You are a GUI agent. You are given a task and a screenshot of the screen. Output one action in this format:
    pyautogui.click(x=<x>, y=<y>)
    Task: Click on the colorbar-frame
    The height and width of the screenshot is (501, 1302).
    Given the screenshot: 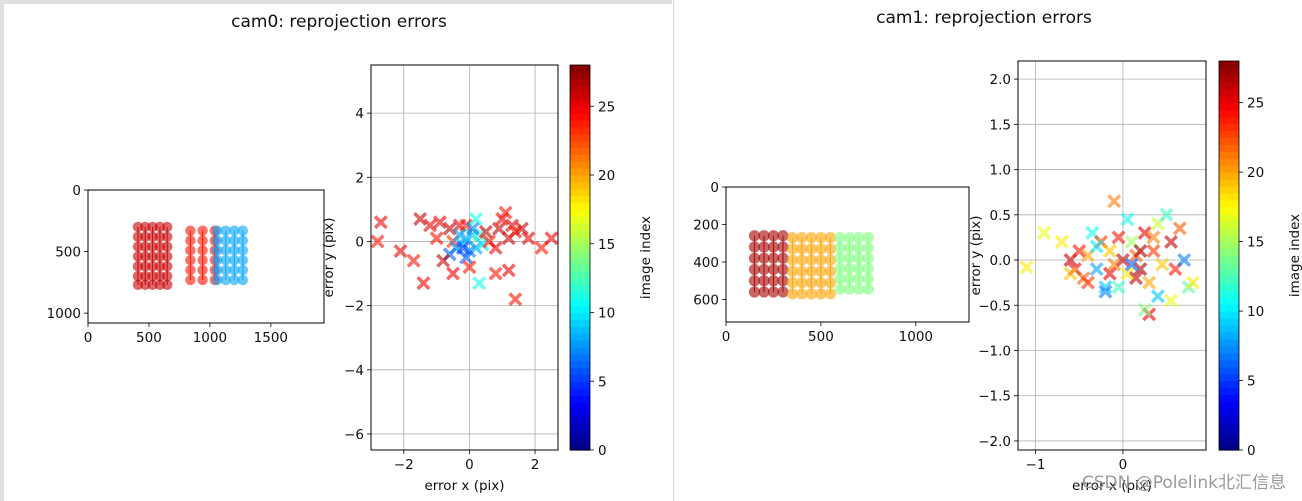 What is the action you would take?
    pyautogui.click(x=580, y=257)
    